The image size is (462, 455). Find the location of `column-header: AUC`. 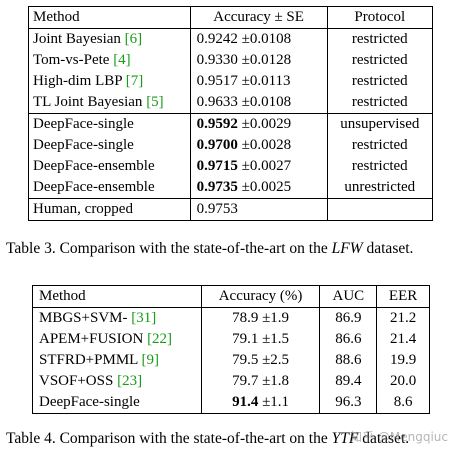

column-header: AUC is located at coordinates (348, 296).